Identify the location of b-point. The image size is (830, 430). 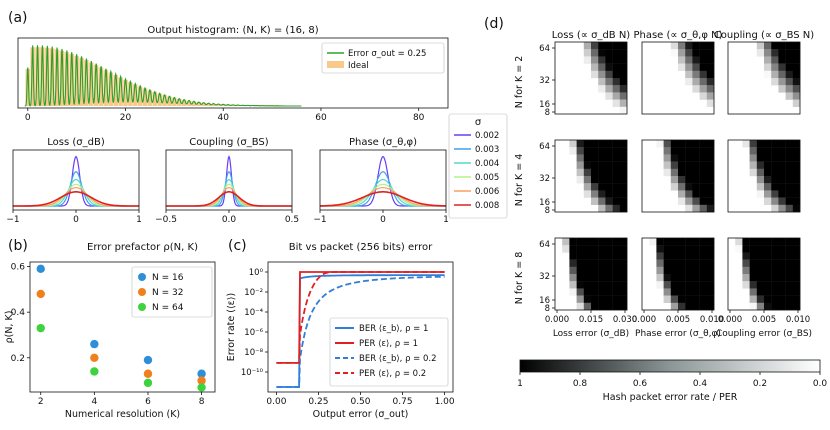
(40, 269).